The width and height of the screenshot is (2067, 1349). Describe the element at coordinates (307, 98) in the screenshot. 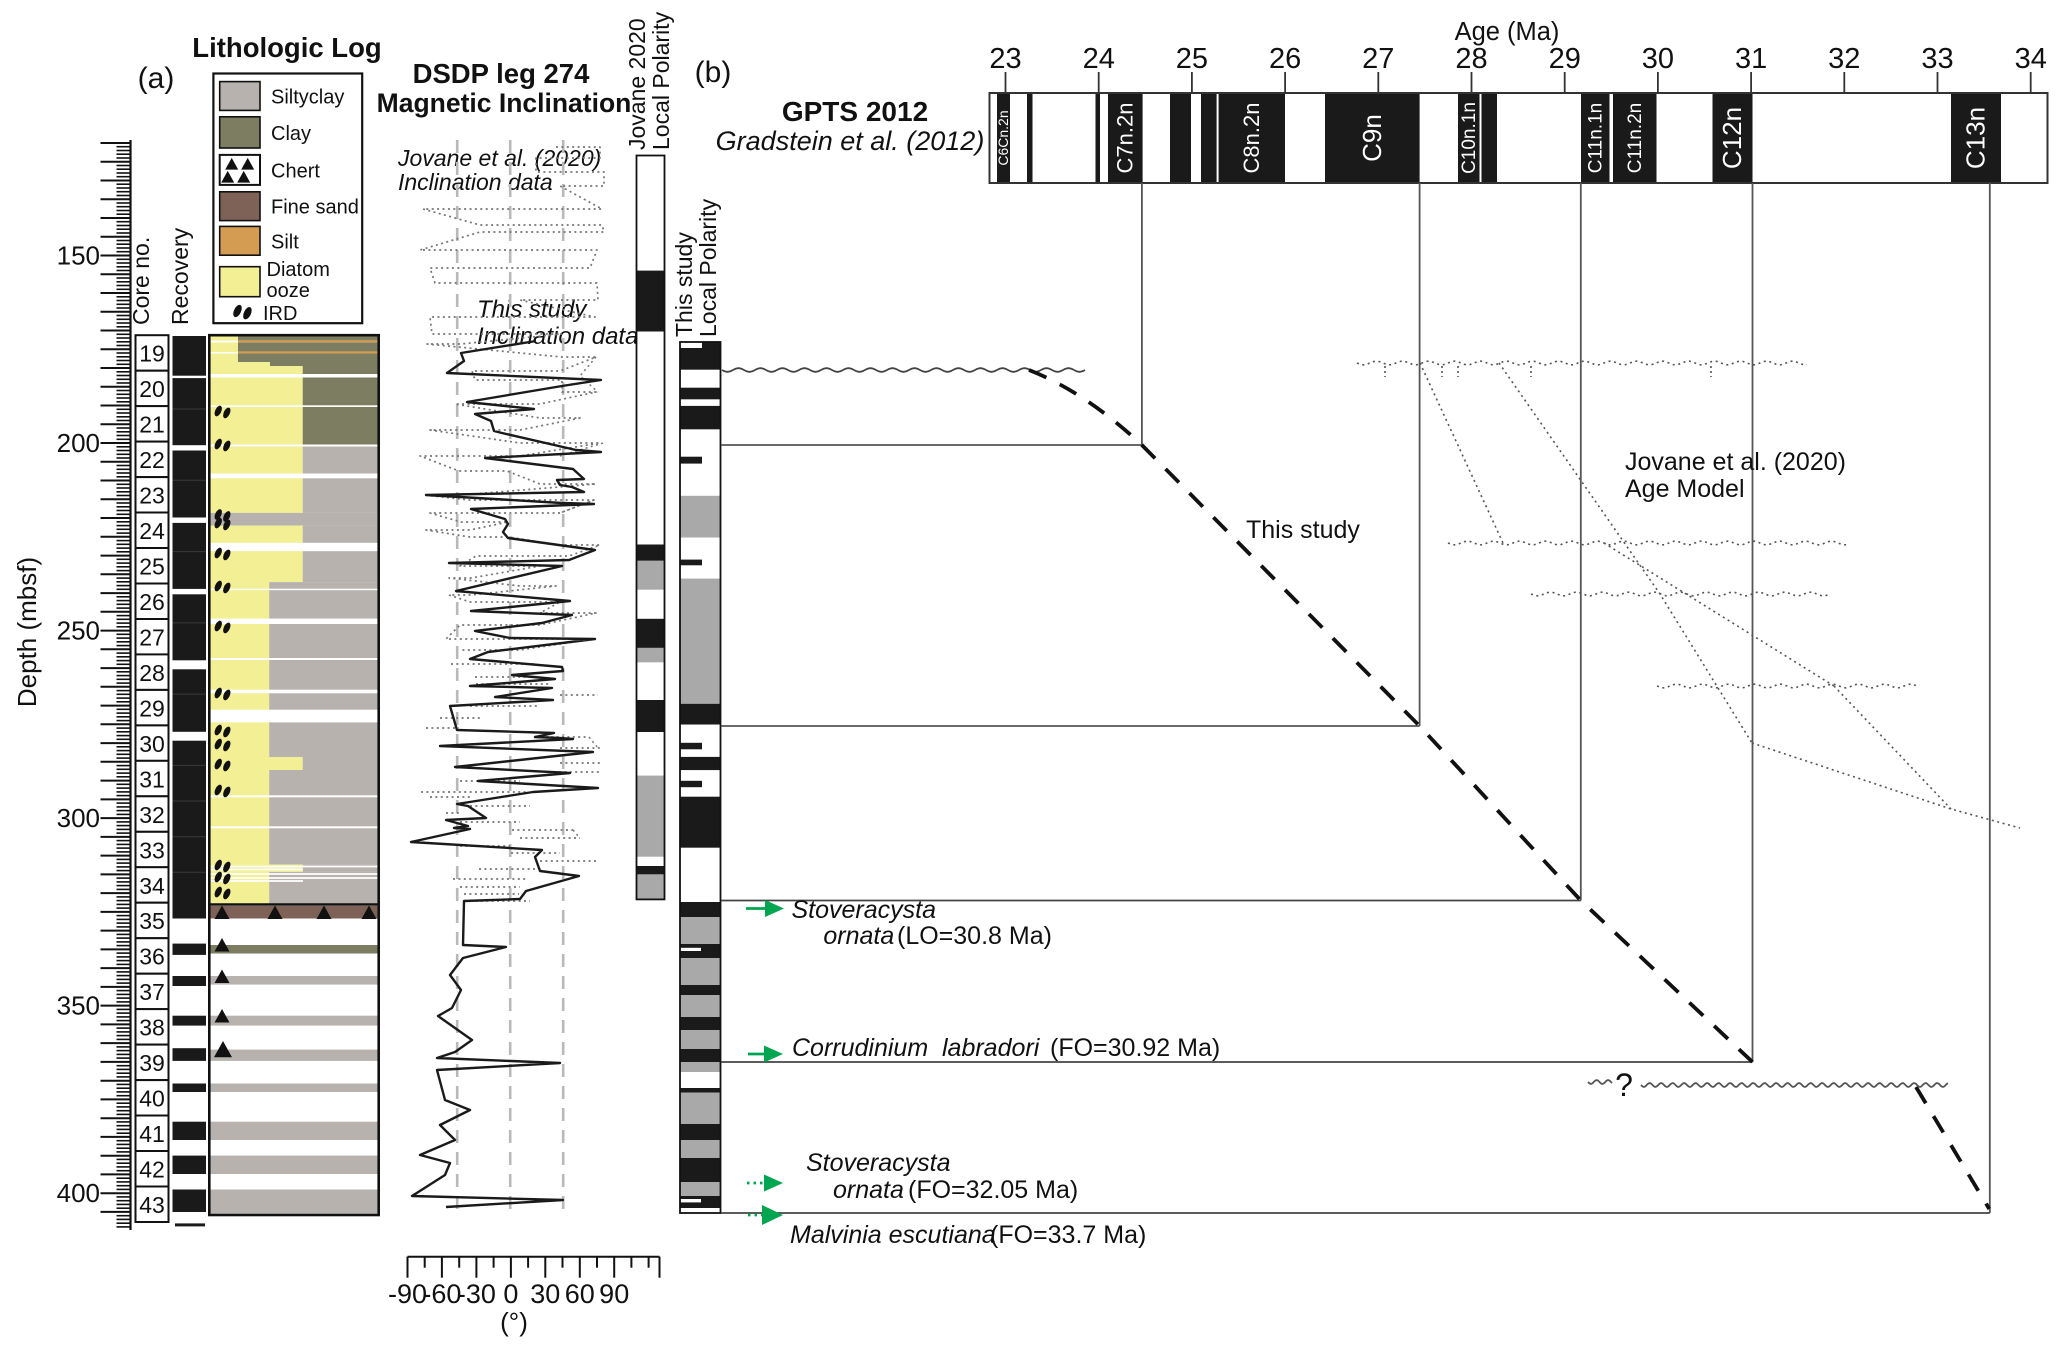

I see `svg-text: Siltyclay` at that location.